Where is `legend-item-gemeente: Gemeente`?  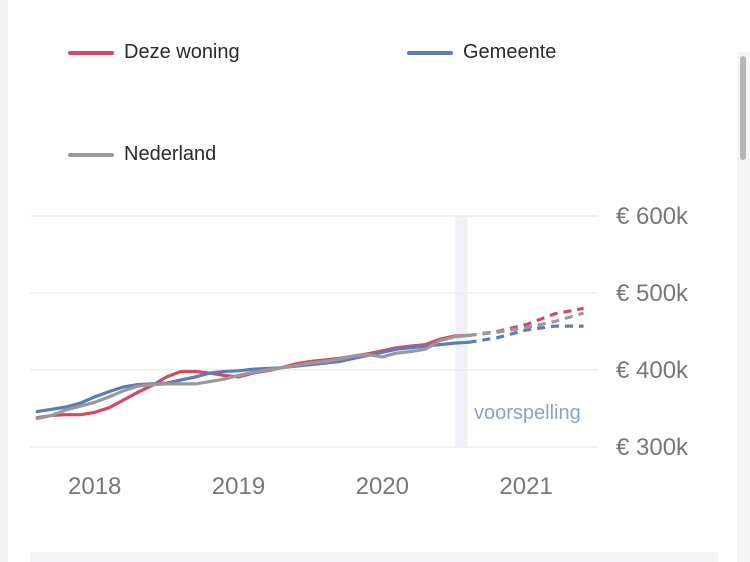 legend-item-gemeente: Gemeente is located at coordinates (481, 52).